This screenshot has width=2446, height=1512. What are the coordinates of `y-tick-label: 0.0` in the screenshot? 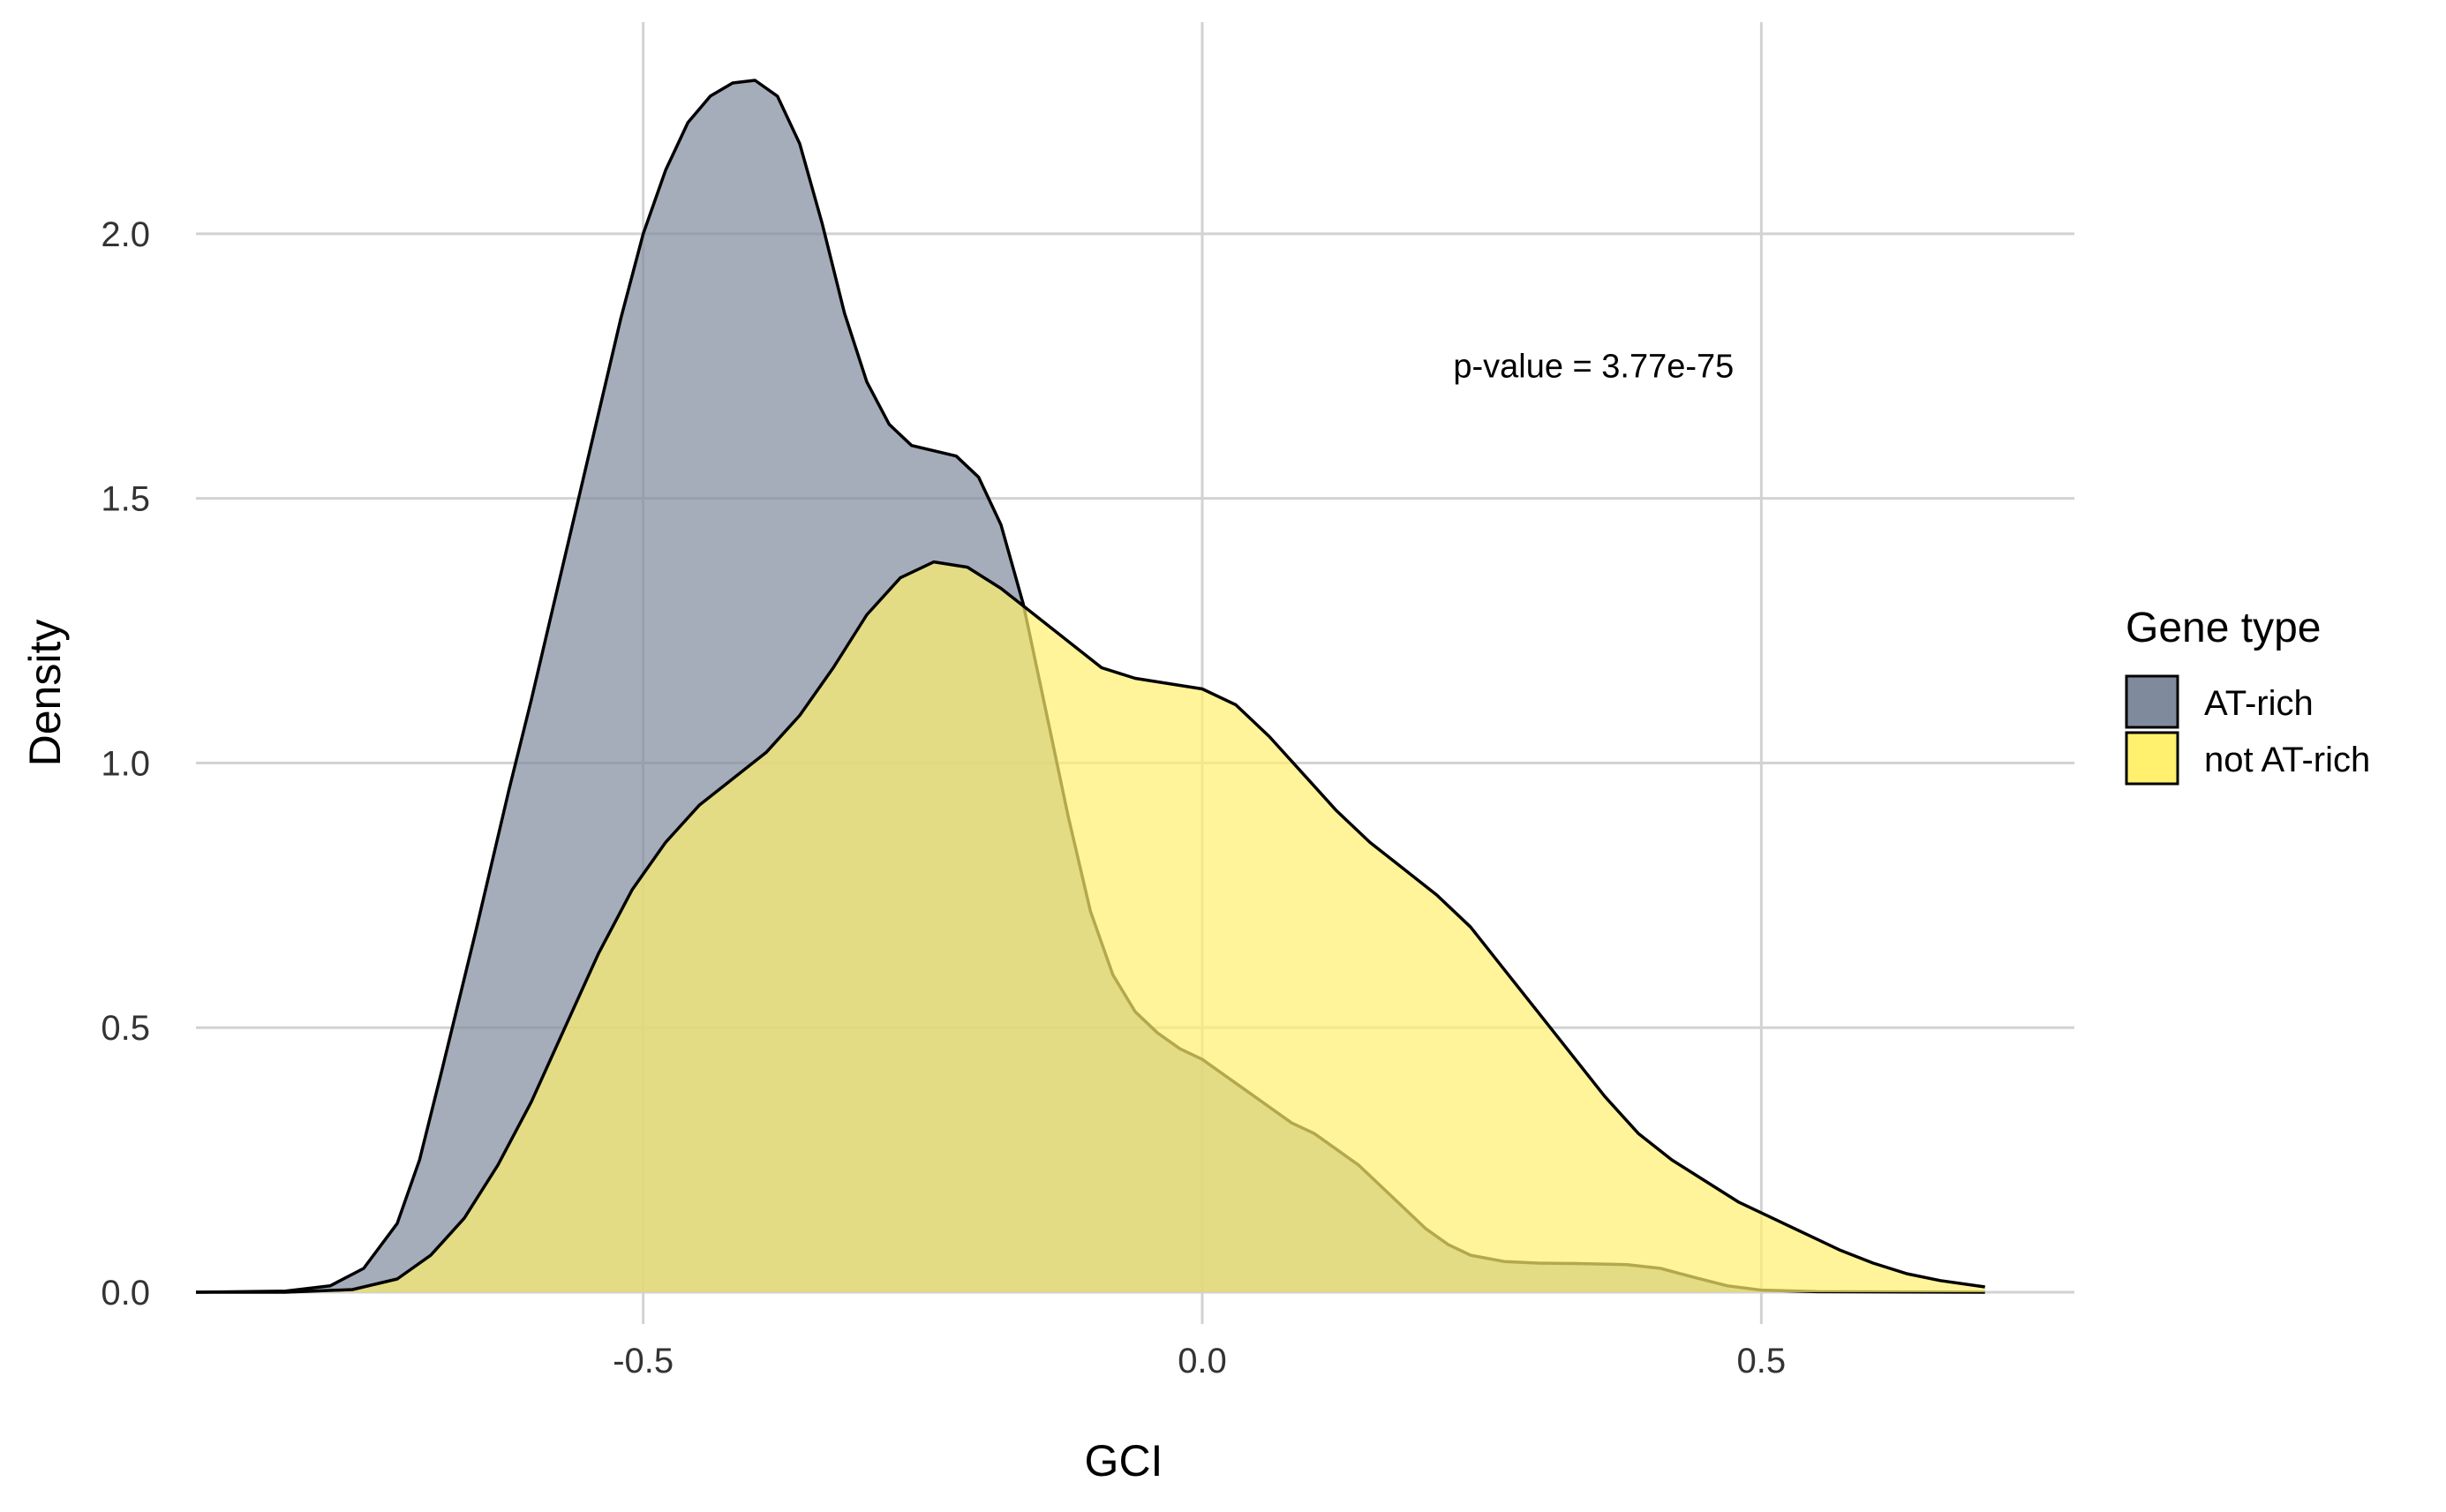 It's located at (125, 1293).